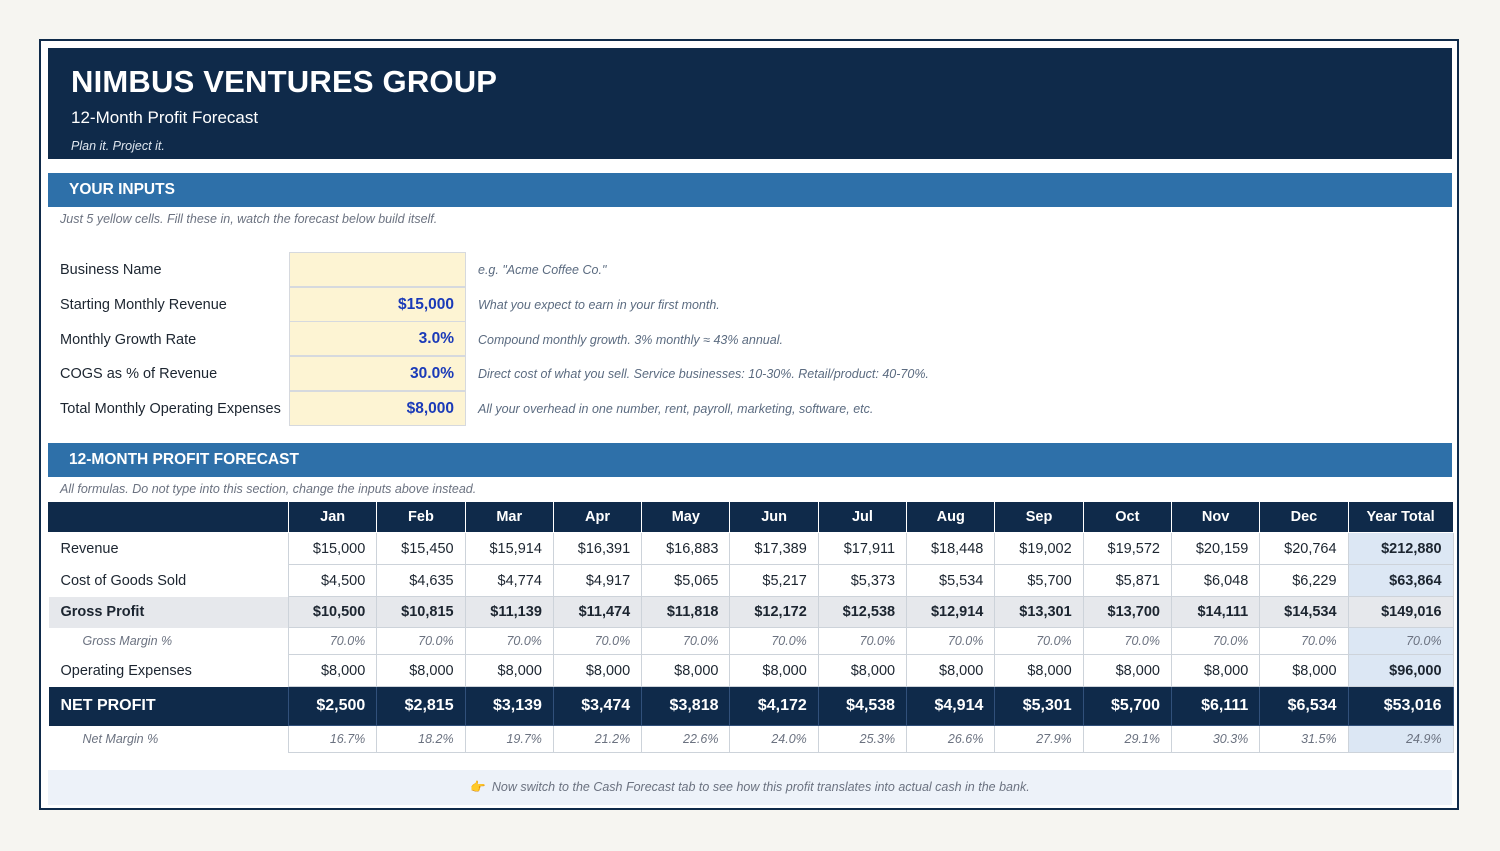  Describe the element at coordinates (509, 670) in the screenshot. I see `cell-operating-expenses-mar: $8,000` at that location.